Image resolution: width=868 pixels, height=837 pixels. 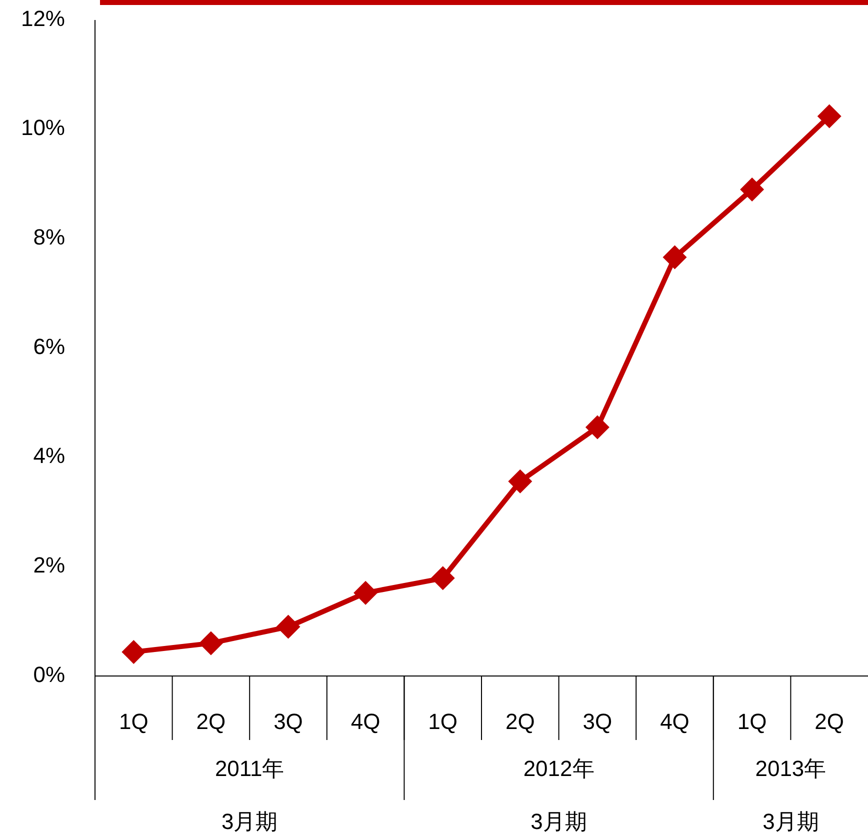 I want to click on y-tick-label: 4%, so click(x=49, y=455).